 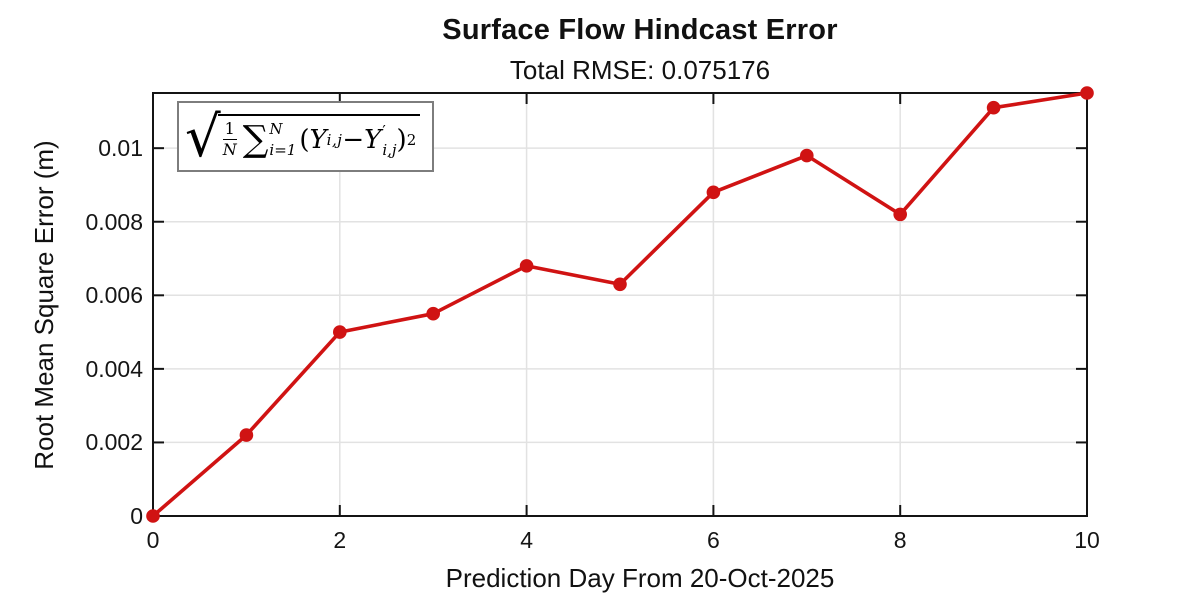 I want to click on chart-title: Surface Flow Hindcast Error, so click(x=640, y=30).